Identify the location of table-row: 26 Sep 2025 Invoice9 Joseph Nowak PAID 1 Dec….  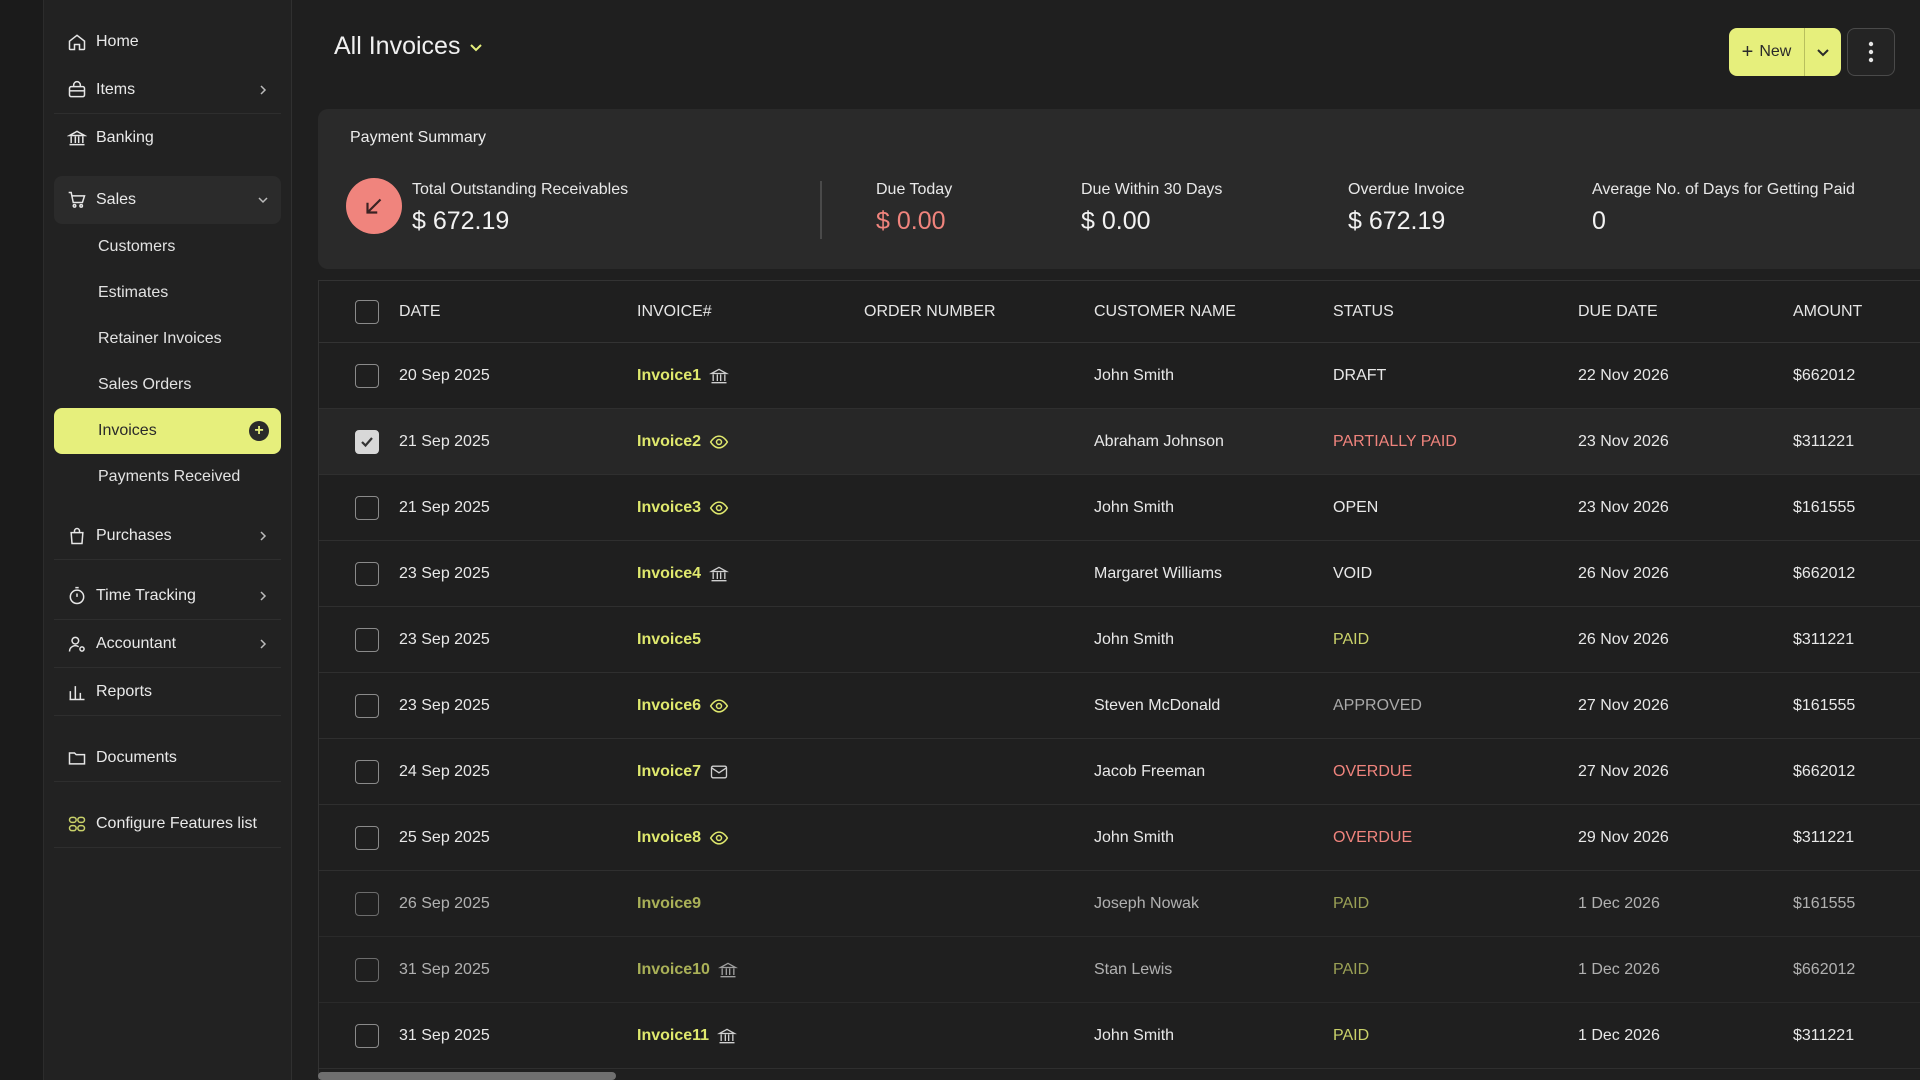
(1119, 904).